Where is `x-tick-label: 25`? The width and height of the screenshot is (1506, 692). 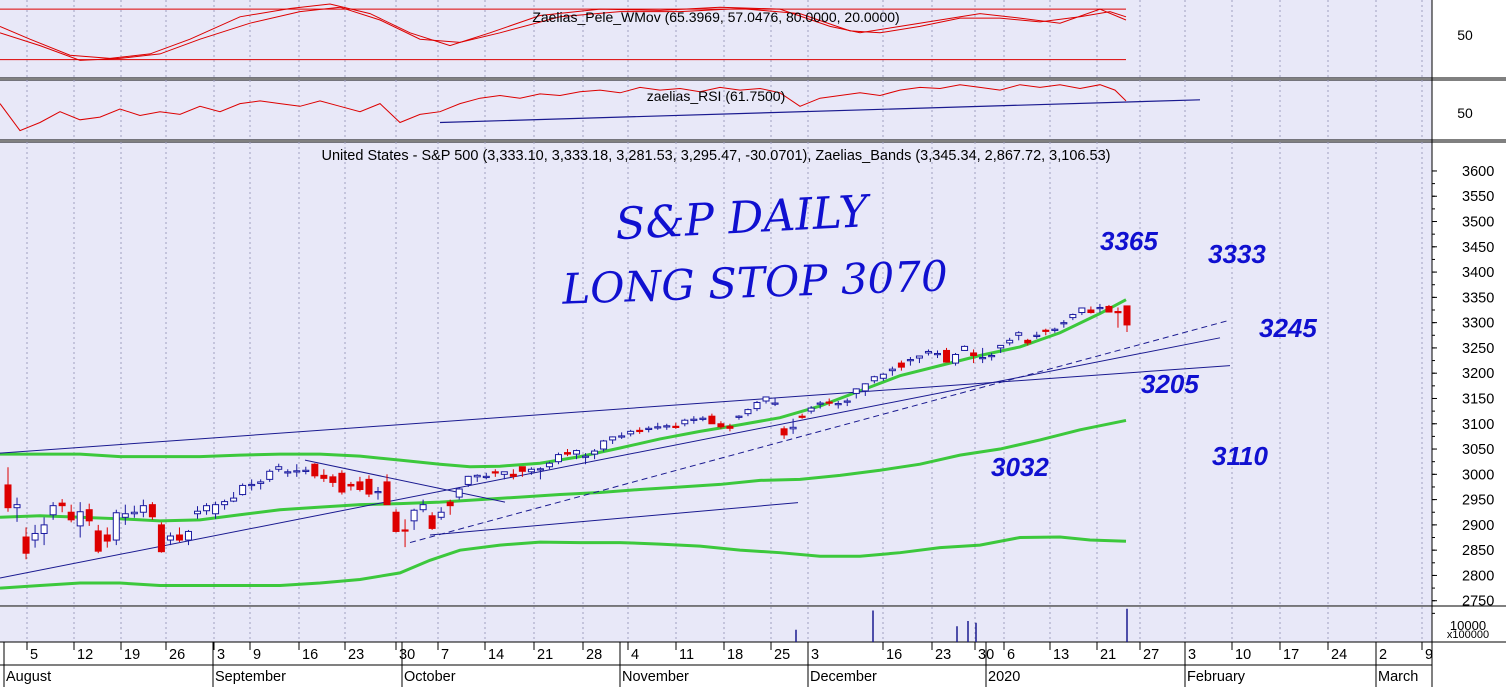
x-tick-label: 25 is located at coordinates (782, 655).